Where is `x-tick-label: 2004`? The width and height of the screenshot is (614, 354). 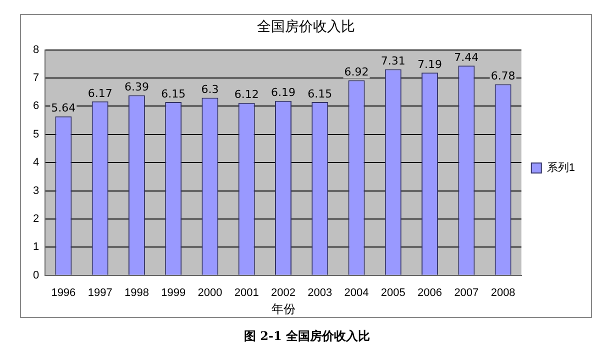
x-tick-label: 2004 is located at coordinates (356, 293).